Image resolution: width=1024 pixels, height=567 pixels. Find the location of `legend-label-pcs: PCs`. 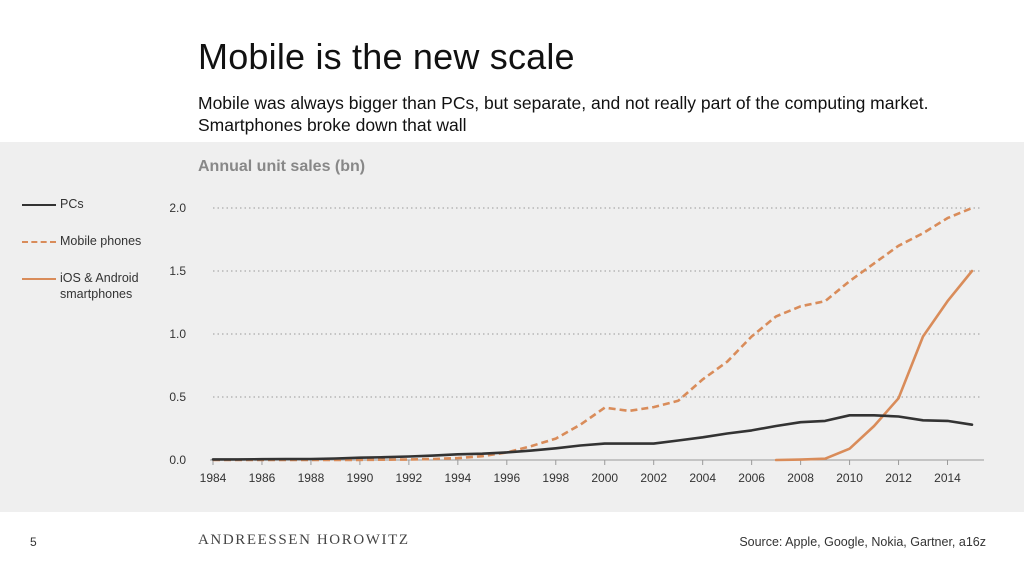

legend-label-pcs: PCs is located at coordinates (72, 204).